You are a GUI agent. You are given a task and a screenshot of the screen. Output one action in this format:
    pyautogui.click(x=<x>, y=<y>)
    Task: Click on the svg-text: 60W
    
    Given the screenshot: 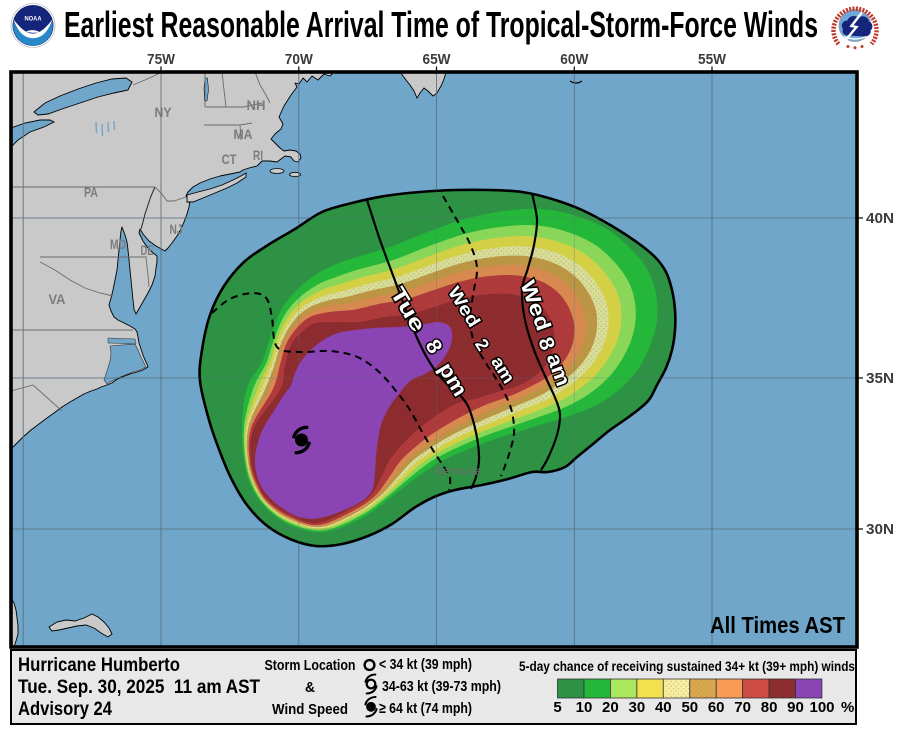 What is the action you would take?
    pyautogui.click(x=574, y=59)
    